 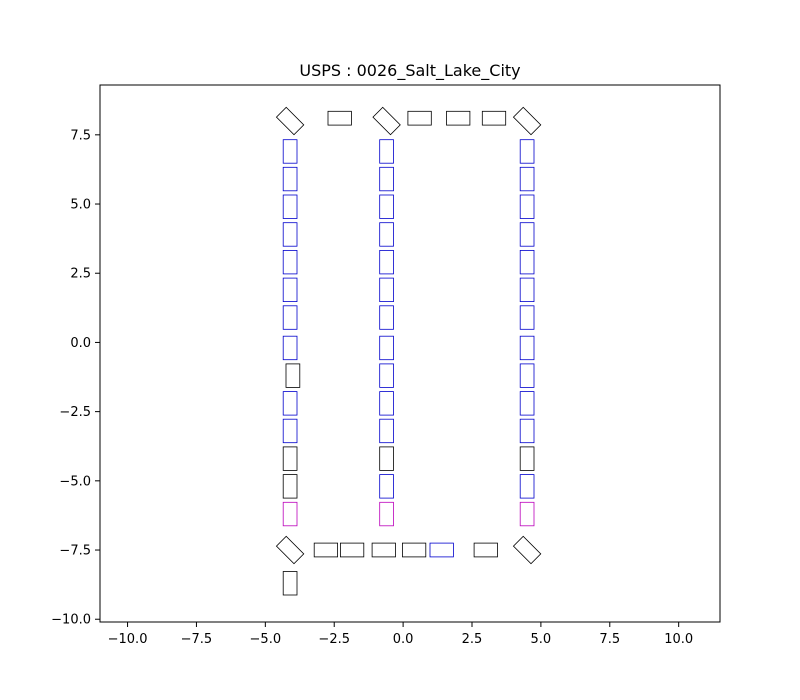 What do you see at coordinates (403, 639) in the screenshot?
I see `x-tick-label: 0.0` at bounding box center [403, 639].